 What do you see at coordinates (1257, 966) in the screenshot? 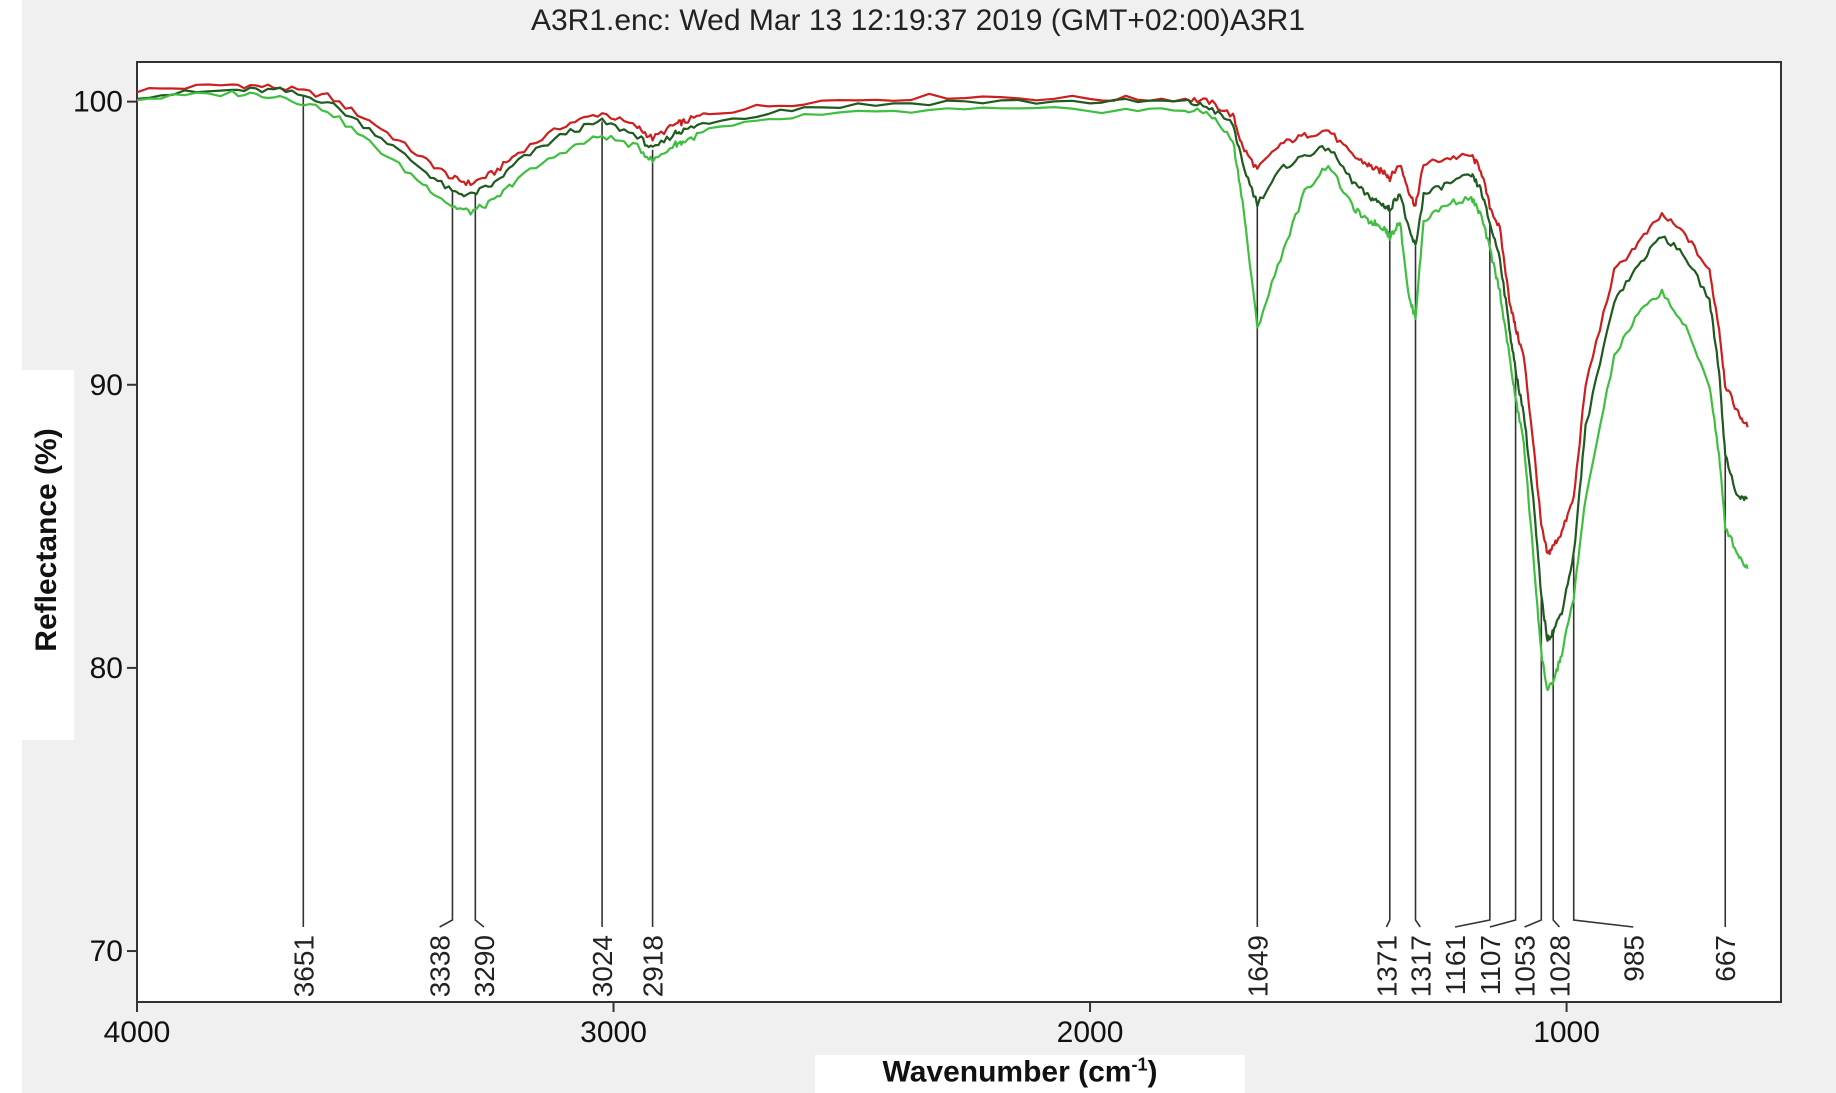
I see `peak-label-1649: 1649` at bounding box center [1257, 966].